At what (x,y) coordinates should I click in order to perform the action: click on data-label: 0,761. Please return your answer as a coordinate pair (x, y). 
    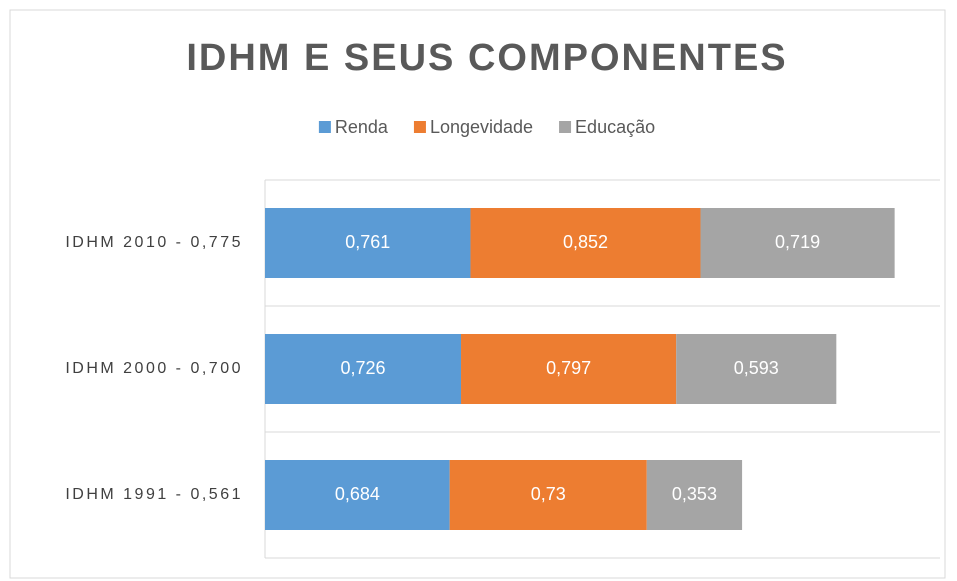
    Looking at the image, I should click on (367, 242).